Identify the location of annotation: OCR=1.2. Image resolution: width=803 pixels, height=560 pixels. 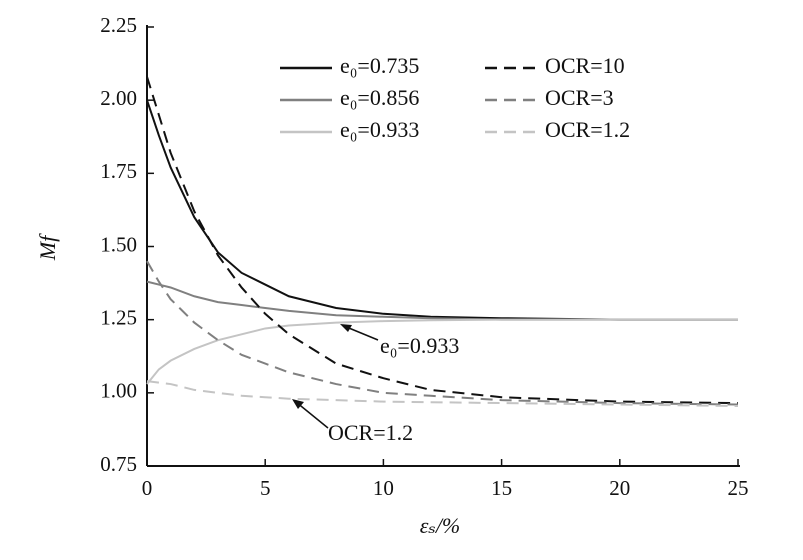
(370, 432).